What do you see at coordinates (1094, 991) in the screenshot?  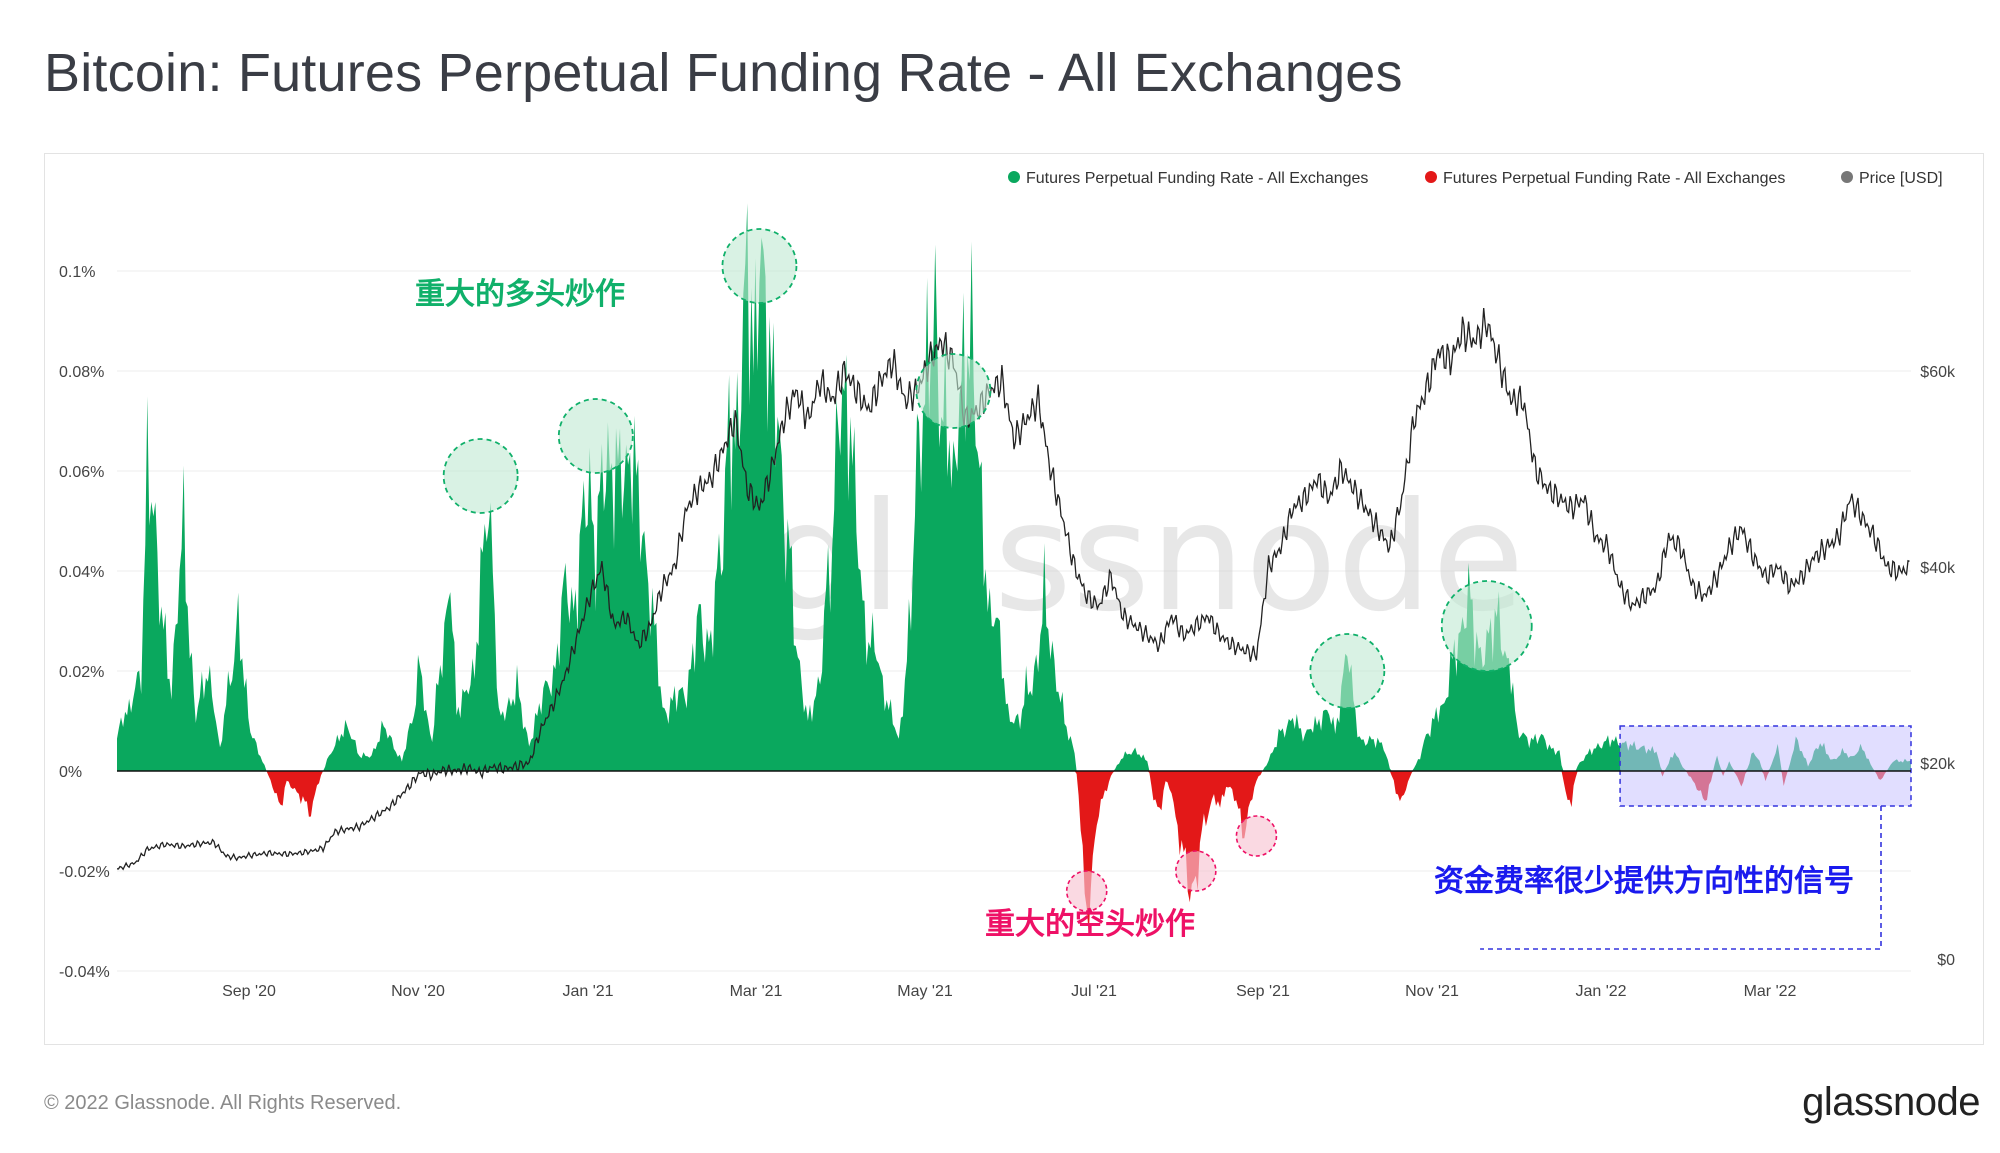 I see `x-tick-label: Jul '21` at bounding box center [1094, 991].